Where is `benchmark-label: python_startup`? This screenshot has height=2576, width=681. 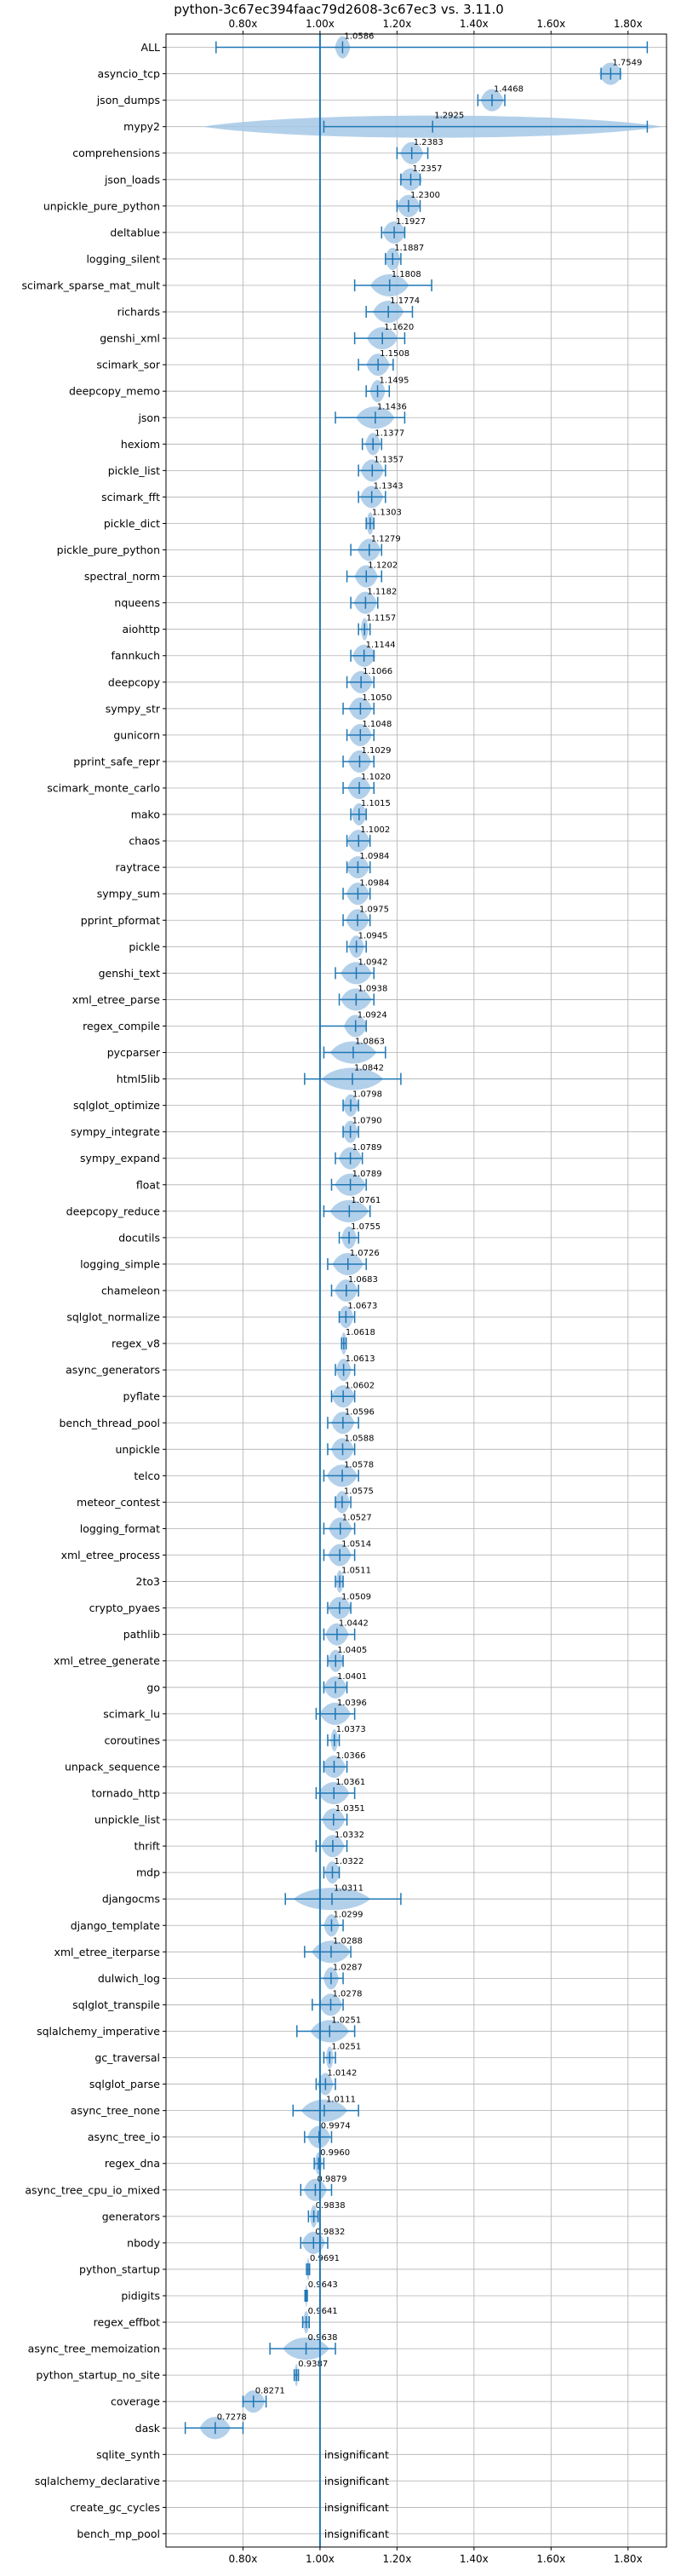 benchmark-label: python_startup is located at coordinates (119, 2269).